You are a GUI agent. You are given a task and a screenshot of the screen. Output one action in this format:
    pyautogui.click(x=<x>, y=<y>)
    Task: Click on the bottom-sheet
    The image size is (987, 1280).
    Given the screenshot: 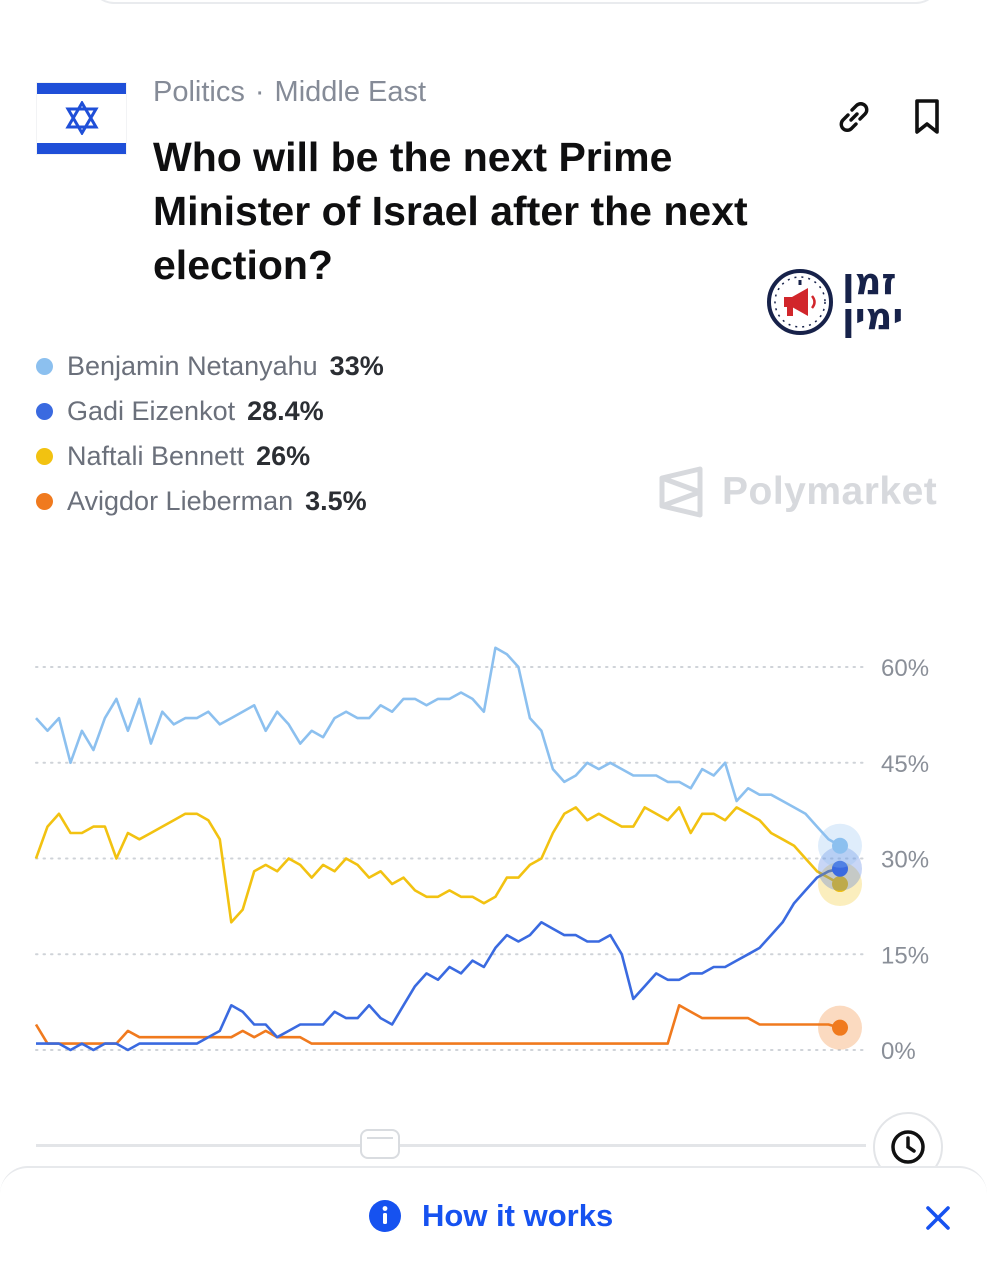 What is the action you would take?
    pyautogui.click(x=493, y=1223)
    